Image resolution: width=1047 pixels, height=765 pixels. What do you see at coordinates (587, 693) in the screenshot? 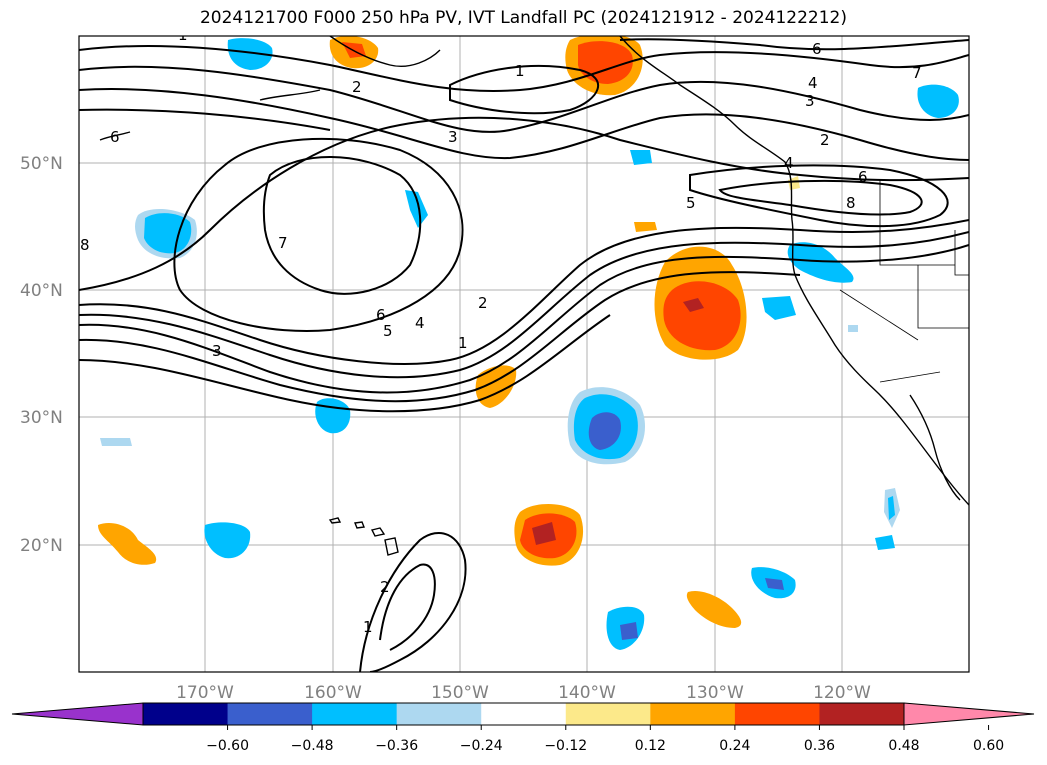
I see `lon-label: 140°W` at bounding box center [587, 693].